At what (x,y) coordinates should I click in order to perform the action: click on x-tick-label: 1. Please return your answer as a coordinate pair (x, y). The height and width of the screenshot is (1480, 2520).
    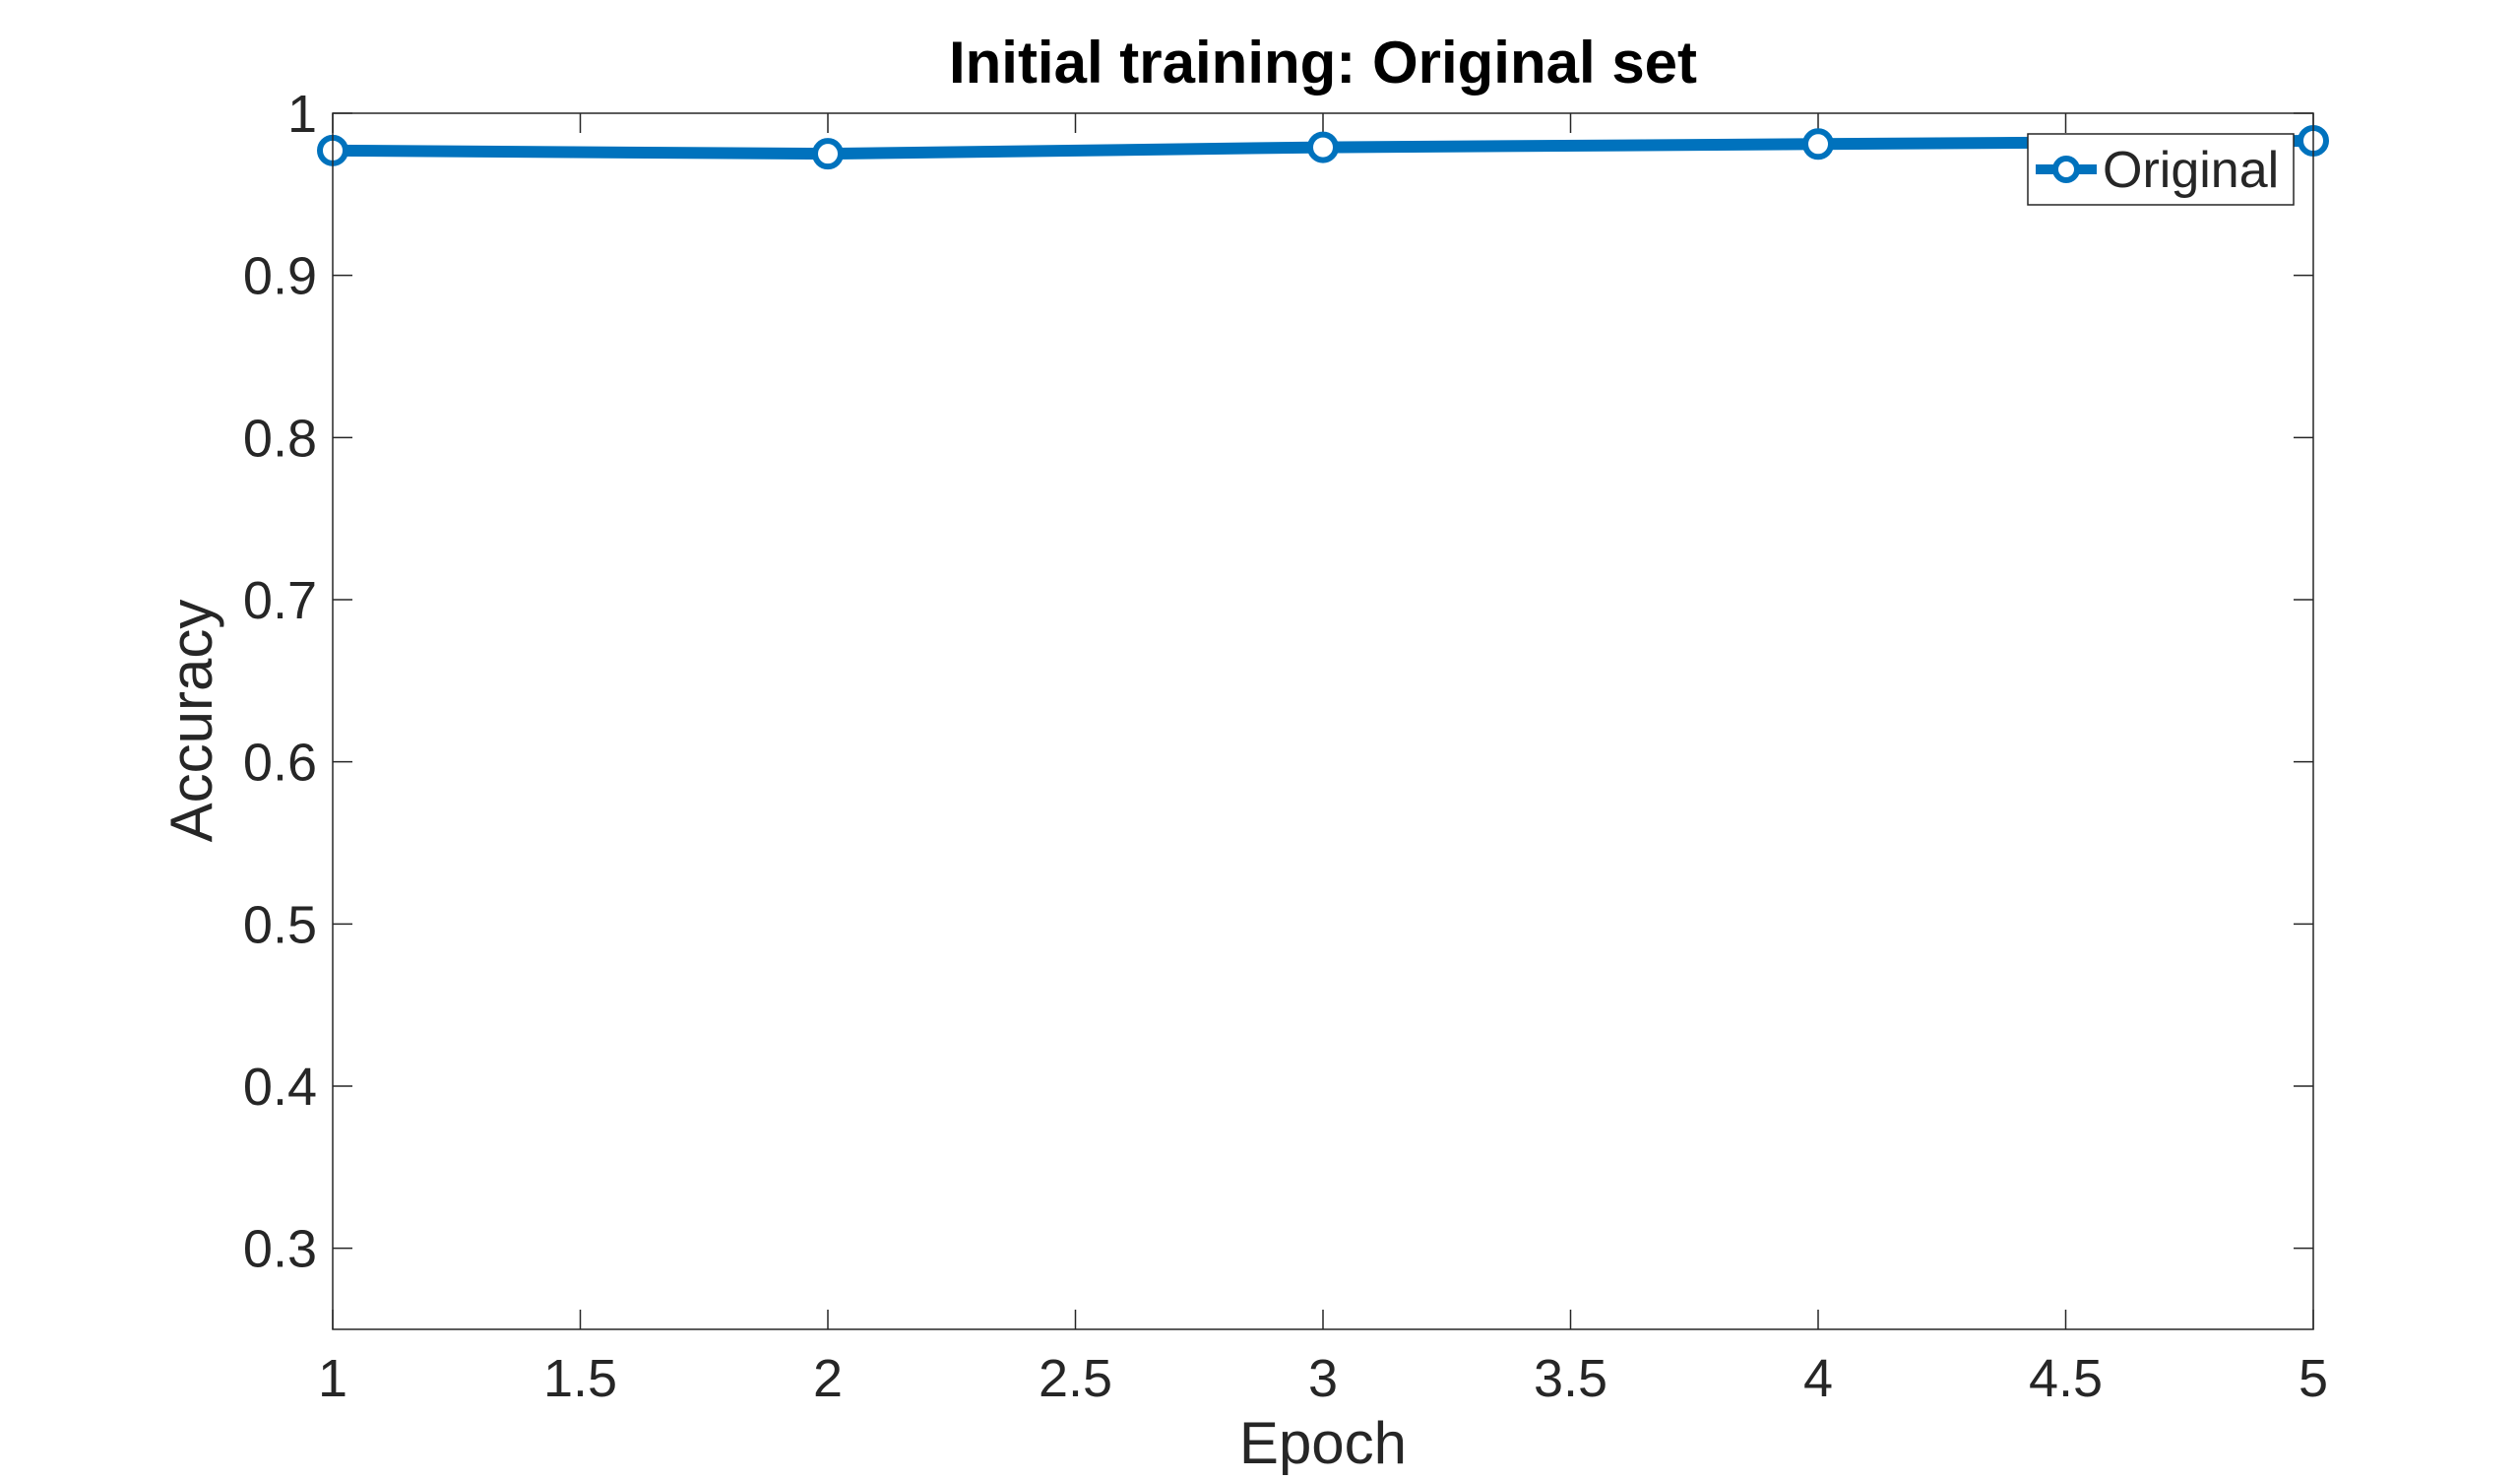
    Looking at the image, I should click on (332, 1378).